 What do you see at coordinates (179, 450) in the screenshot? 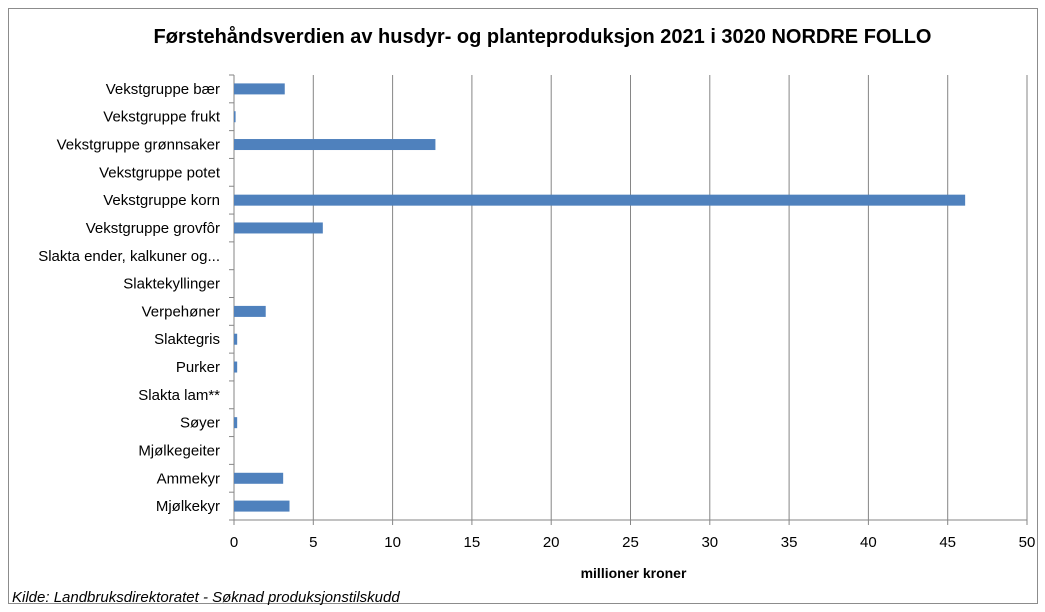
I see `category-label: Mjølkegeiter` at bounding box center [179, 450].